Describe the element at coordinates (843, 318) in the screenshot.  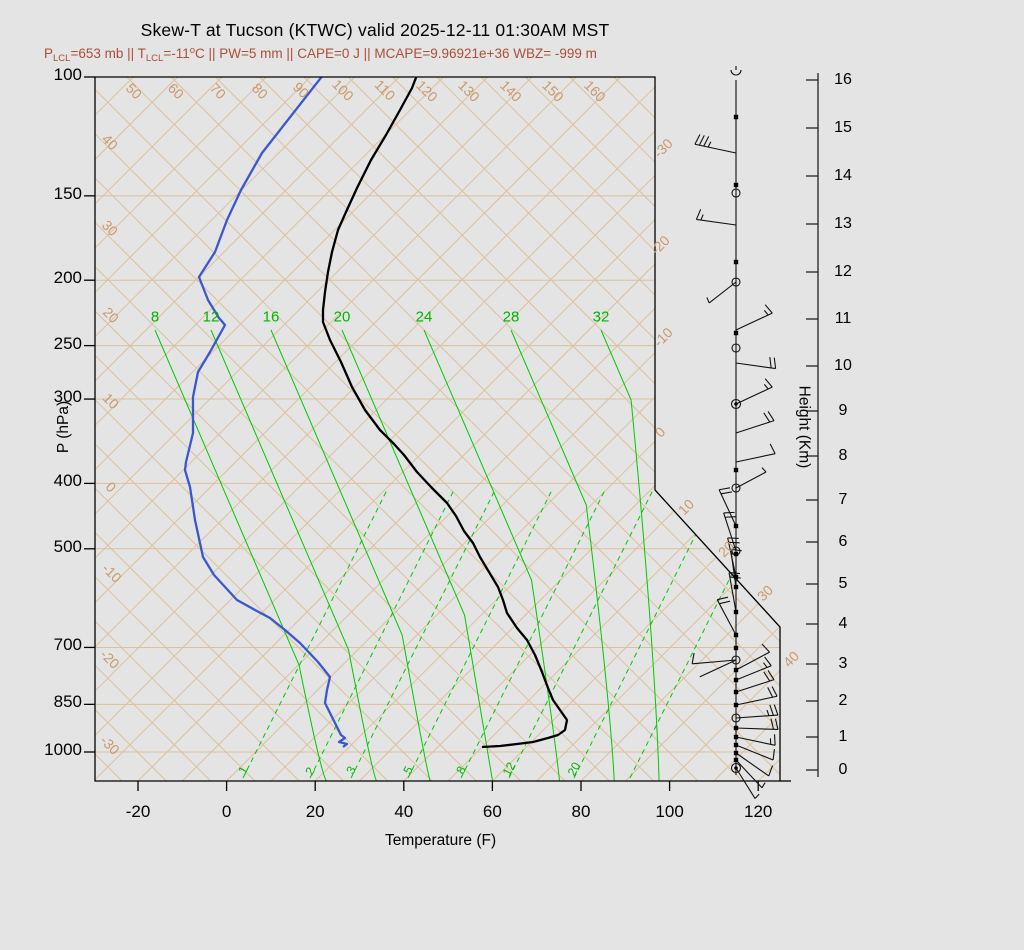
I see `height-tick-label: 11` at that location.